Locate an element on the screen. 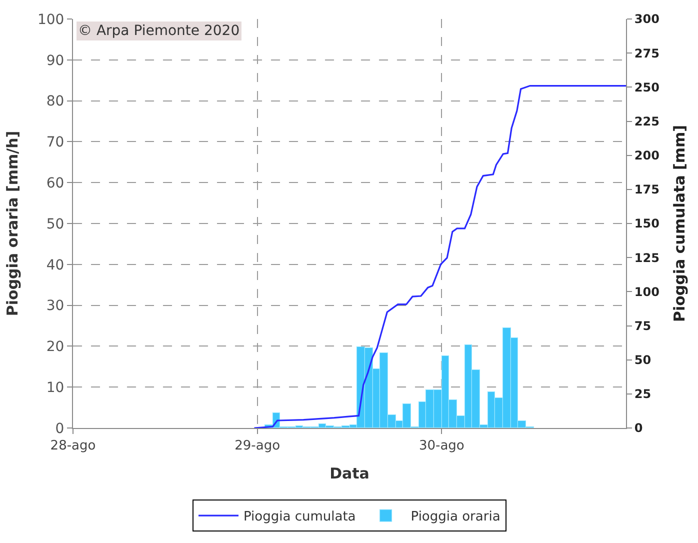  x-tick-label: 29-ago is located at coordinates (257, 446).